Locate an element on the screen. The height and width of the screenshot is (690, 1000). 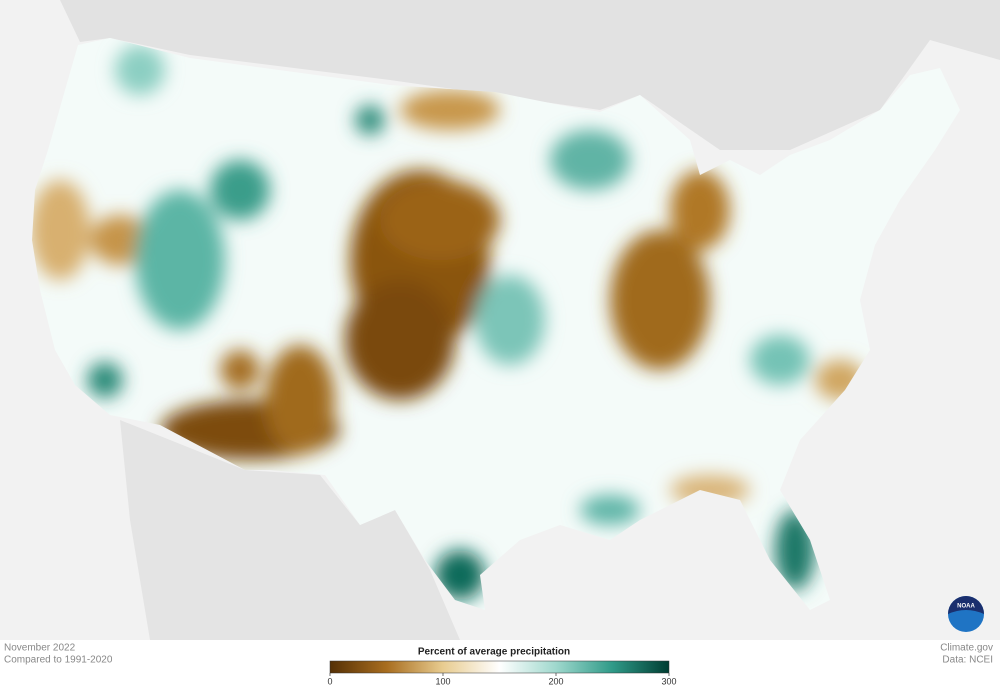
legend-tick-label: 0 is located at coordinates (329, 681).